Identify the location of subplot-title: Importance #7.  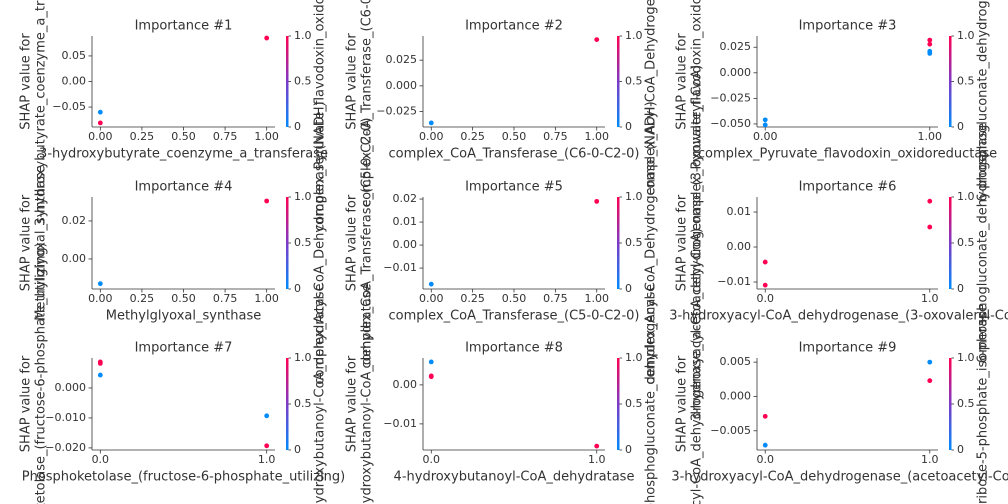
(184, 348).